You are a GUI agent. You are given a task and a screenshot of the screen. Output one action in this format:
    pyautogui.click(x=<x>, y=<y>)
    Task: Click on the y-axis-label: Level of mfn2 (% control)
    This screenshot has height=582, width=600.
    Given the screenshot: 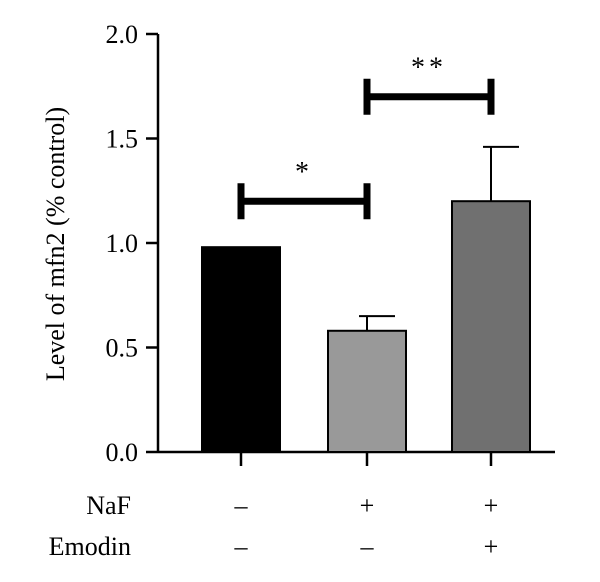 What is the action you would take?
    pyautogui.click(x=55, y=244)
    